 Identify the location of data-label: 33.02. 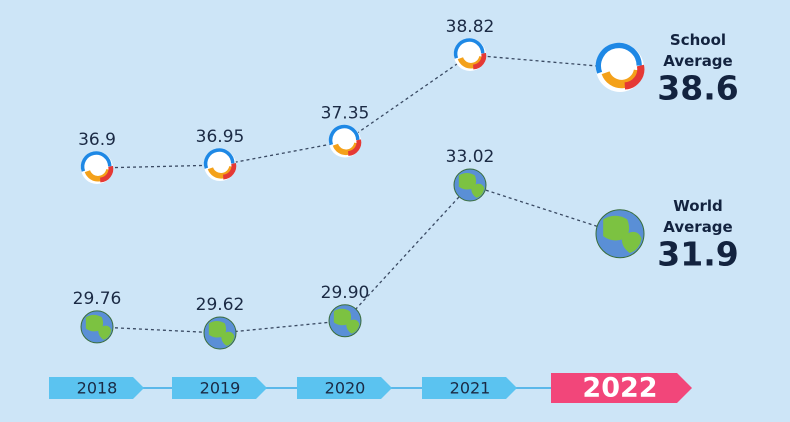
(470, 157).